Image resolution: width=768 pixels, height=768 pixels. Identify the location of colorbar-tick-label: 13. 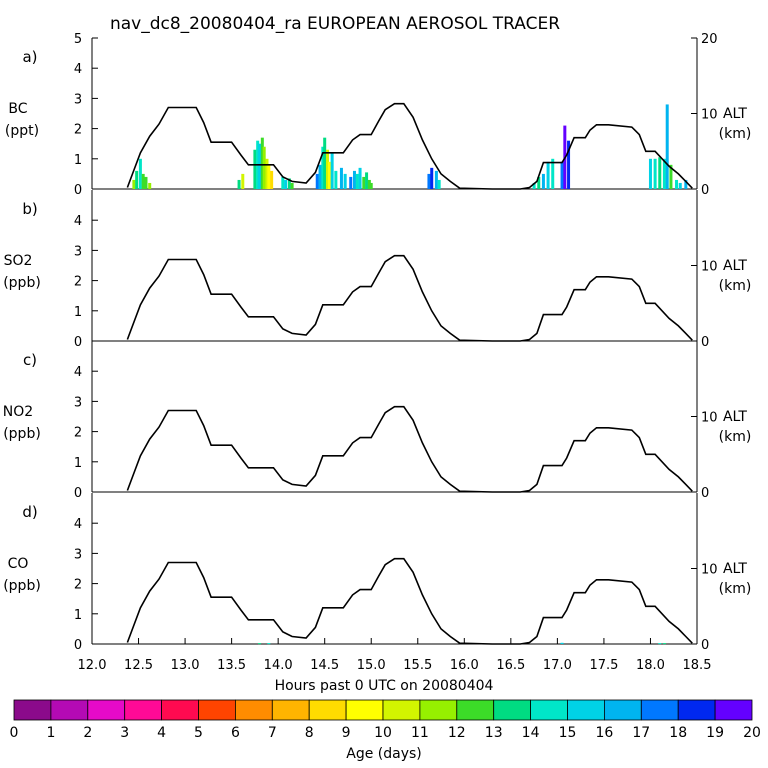
(494, 733).